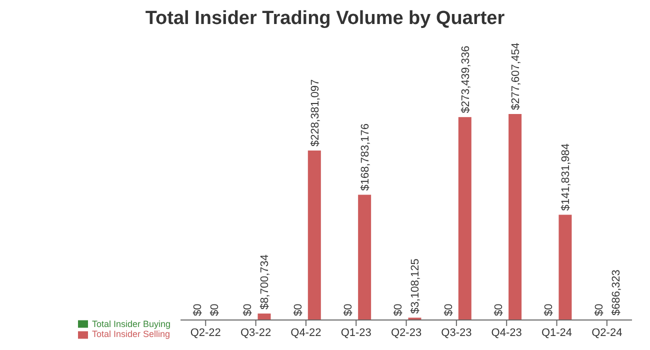 Image resolution: width=650 pixels, height=350 pixels. I want to click on x-tick-label: Q1-23, so click(356, 332).